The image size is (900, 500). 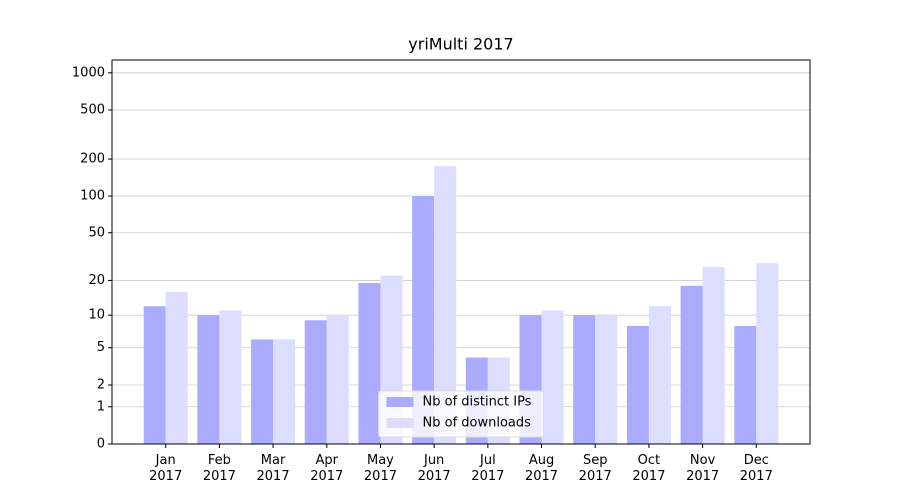 What do you see at coordinates (380, 468) in the screenshot?
I see `x-tick-label: May 2017` at bounding box center [380, 468].